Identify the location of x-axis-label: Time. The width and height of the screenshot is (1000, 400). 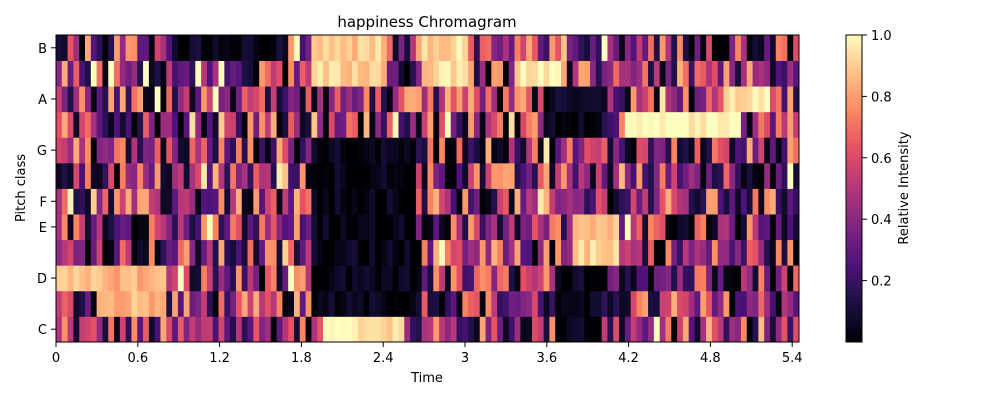
(426, 378).